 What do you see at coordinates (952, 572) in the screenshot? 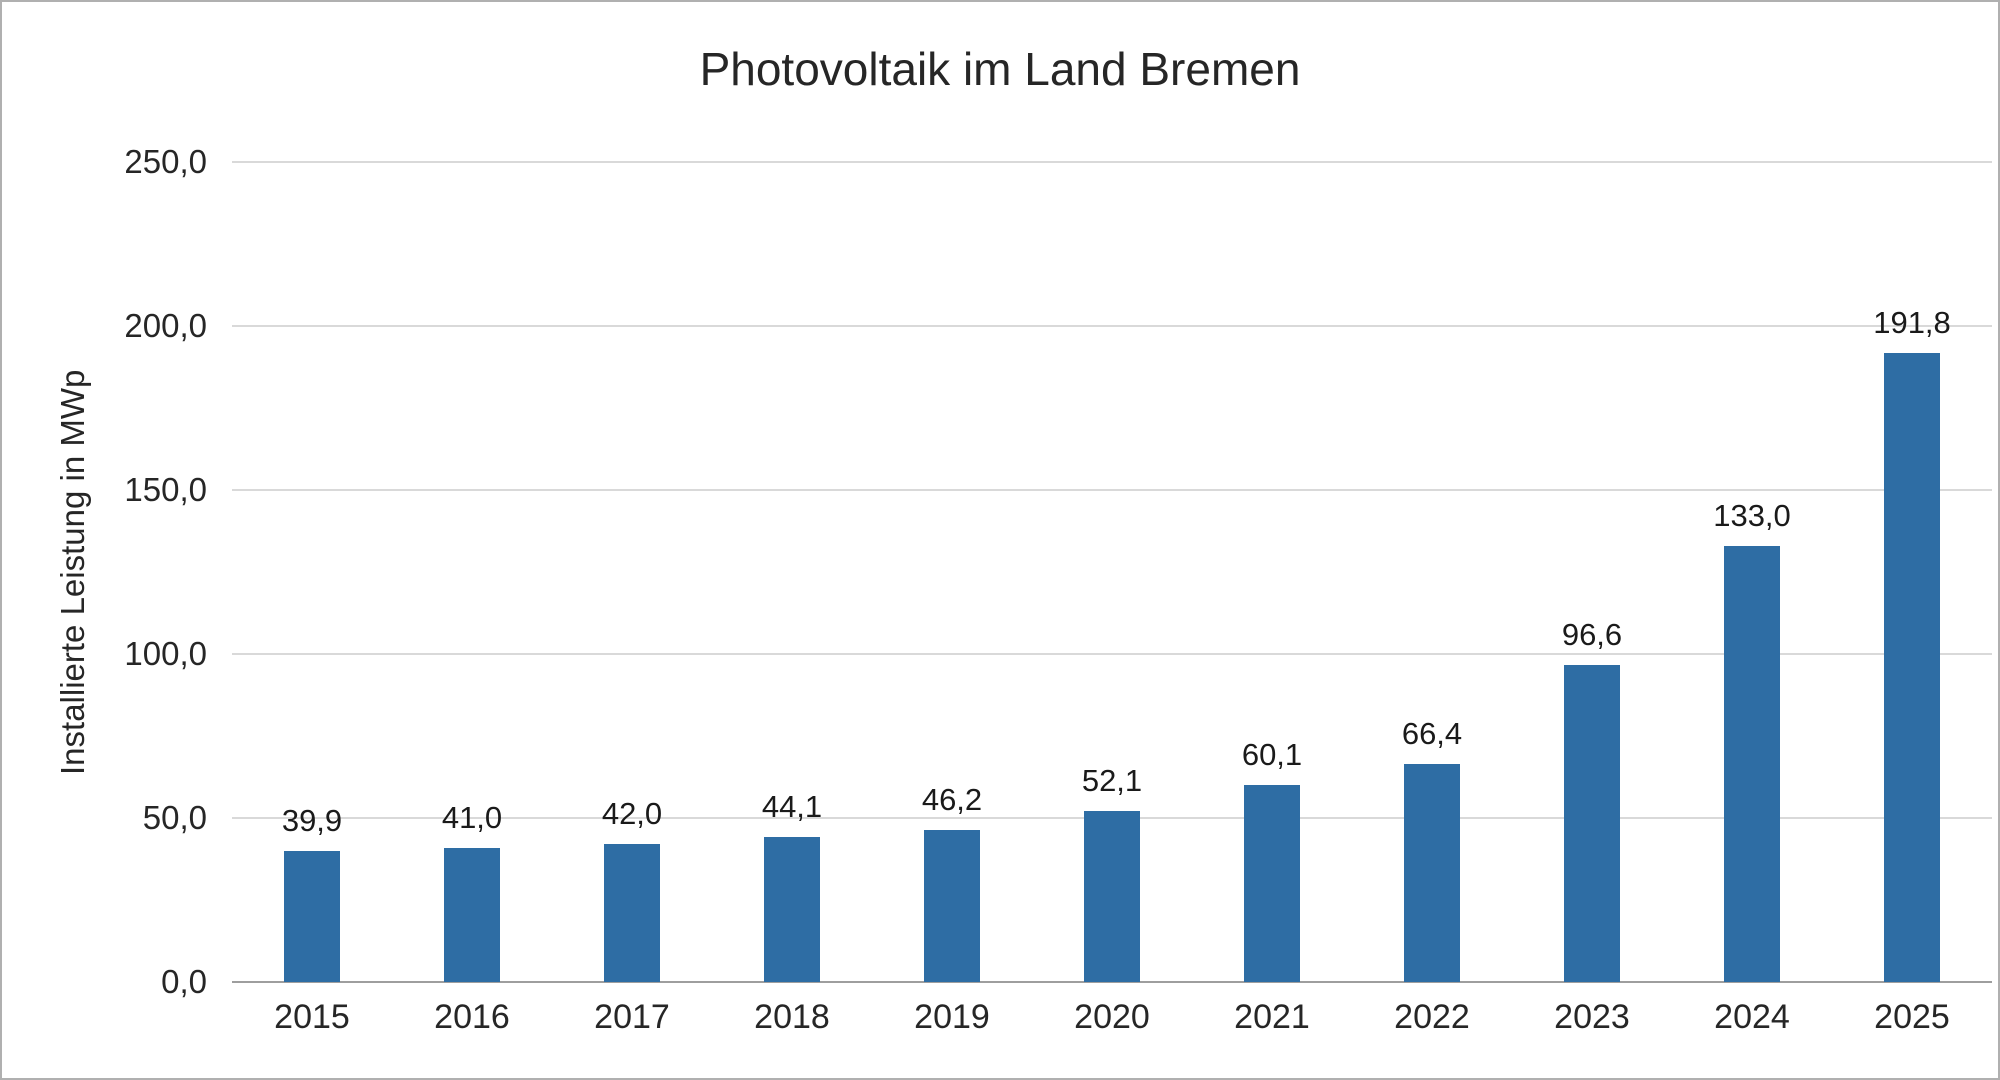
I see `bar-slot: 46,2` at bounding box center [952, 572].